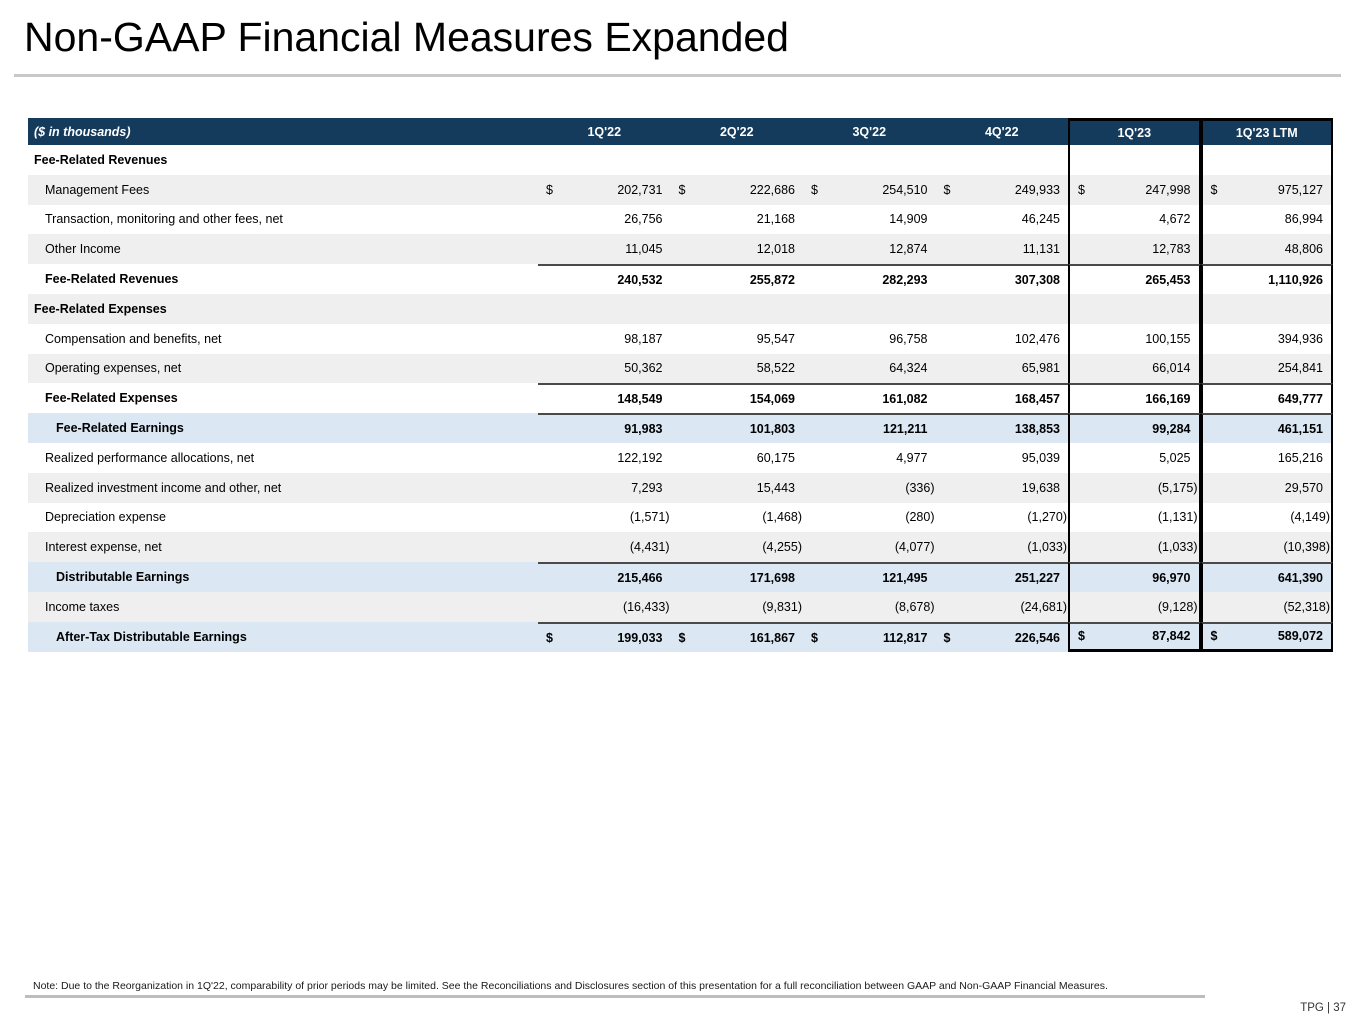 This screenshot has width=1365, height=1024. Describe the element at coordinates (649, 517) in the screenshot. I see `value: (1,571)` at that location.